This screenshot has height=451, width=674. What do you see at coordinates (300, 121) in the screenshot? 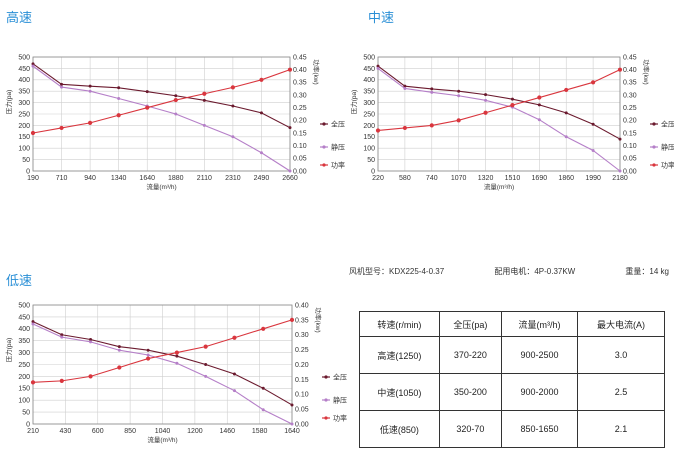
I see `y2-tick-label: 0.20` at bounding box center [300, 121].